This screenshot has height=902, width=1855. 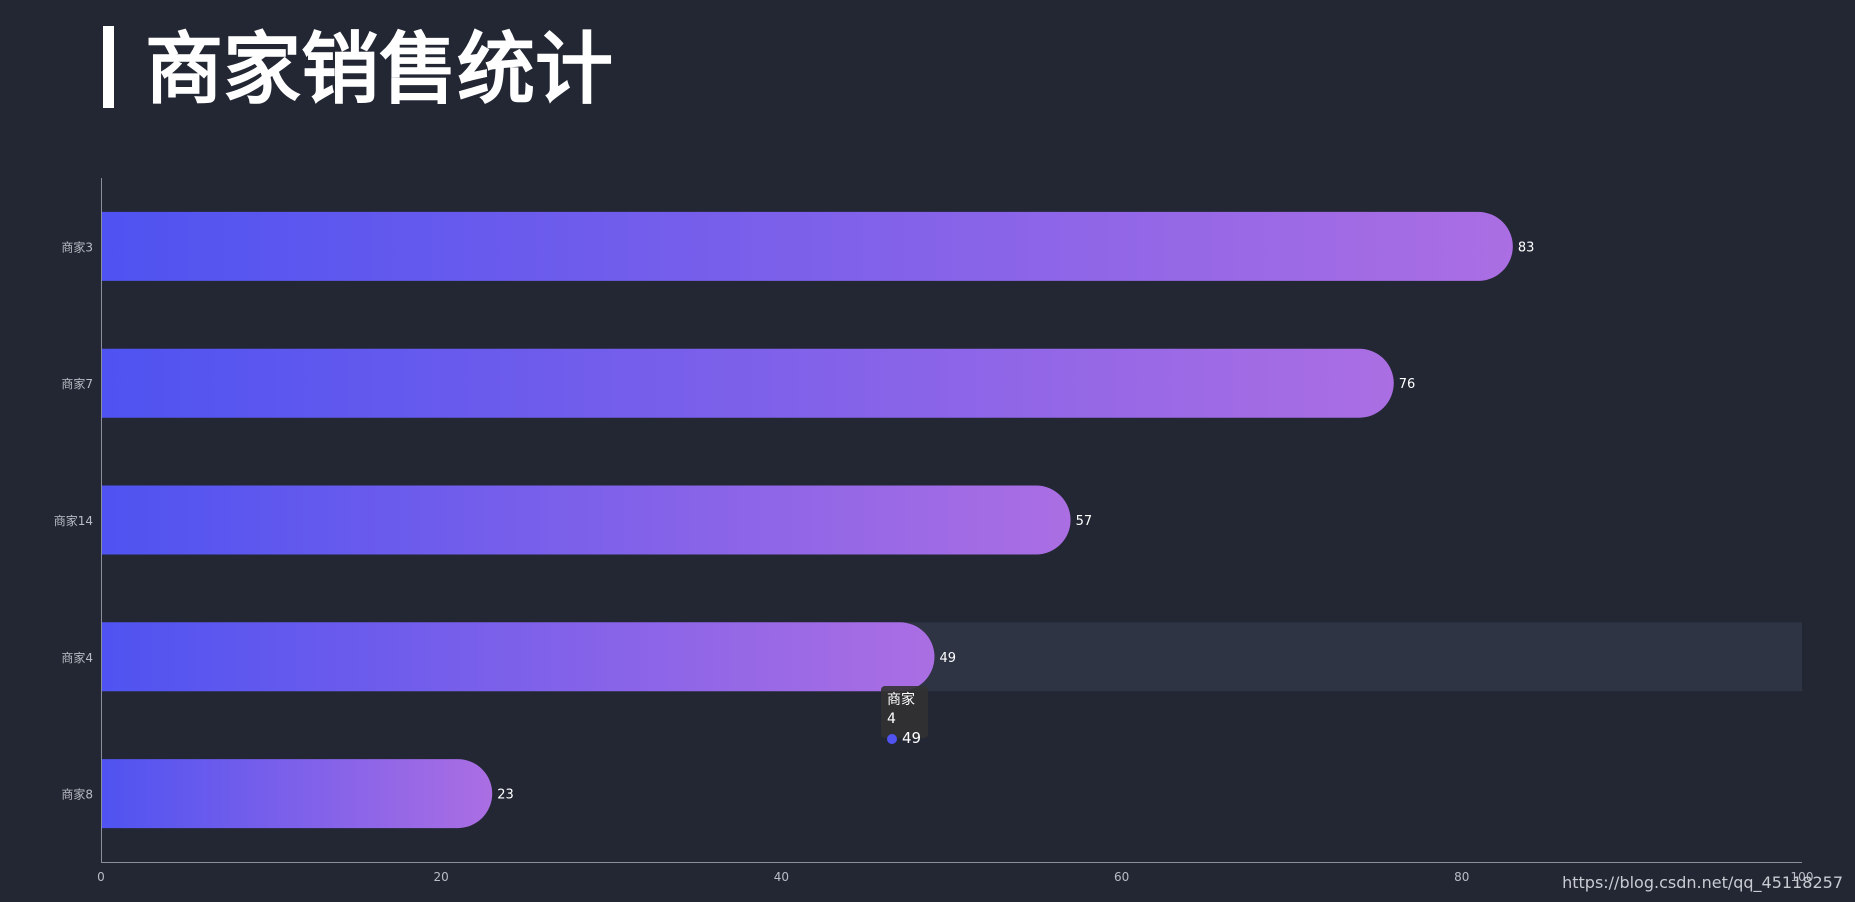 What do you see at coordinates (892, 738) in the screenshot?
I see `tooltip-series-dot` at bounding box center [892, 738].